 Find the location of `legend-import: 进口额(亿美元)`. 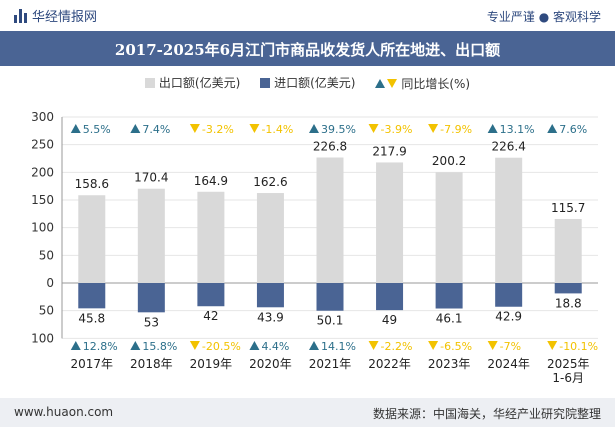

legend-import: 进口额(亿美元) is located at coordinates (307, 82).